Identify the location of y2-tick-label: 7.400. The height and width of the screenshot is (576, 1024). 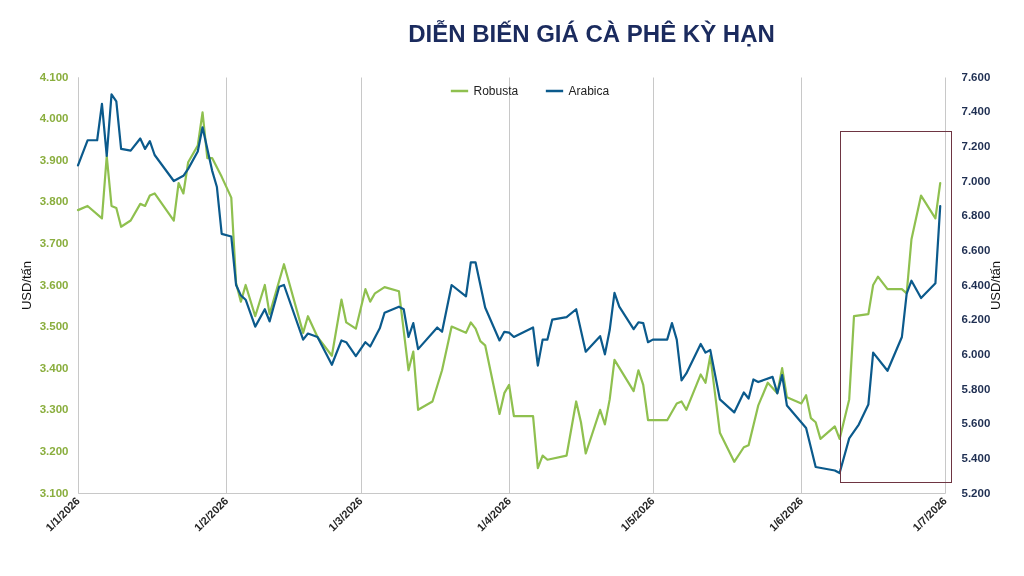
(976, 111).